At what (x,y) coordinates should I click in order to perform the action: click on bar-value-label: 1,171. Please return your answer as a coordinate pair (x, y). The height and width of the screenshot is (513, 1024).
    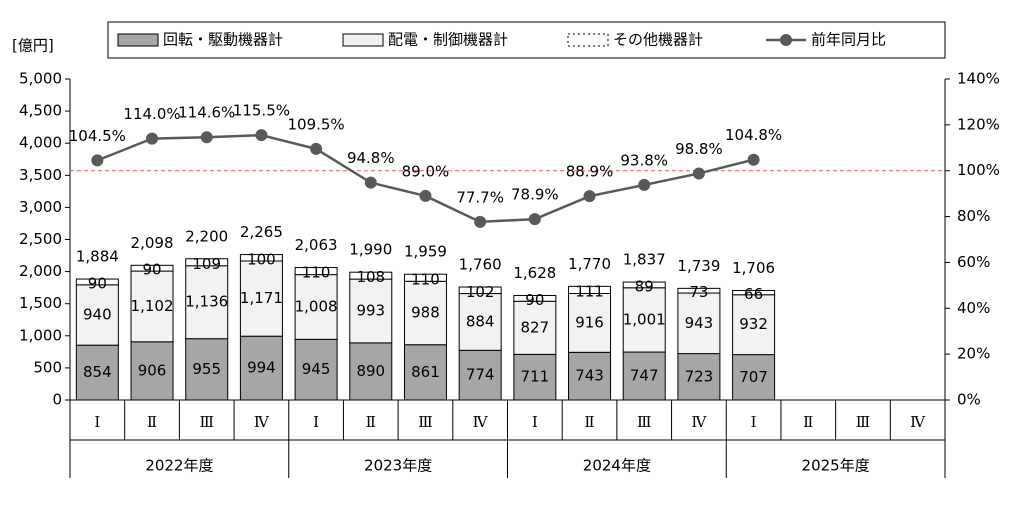
    Looking at the image, I should click on (261, 298).